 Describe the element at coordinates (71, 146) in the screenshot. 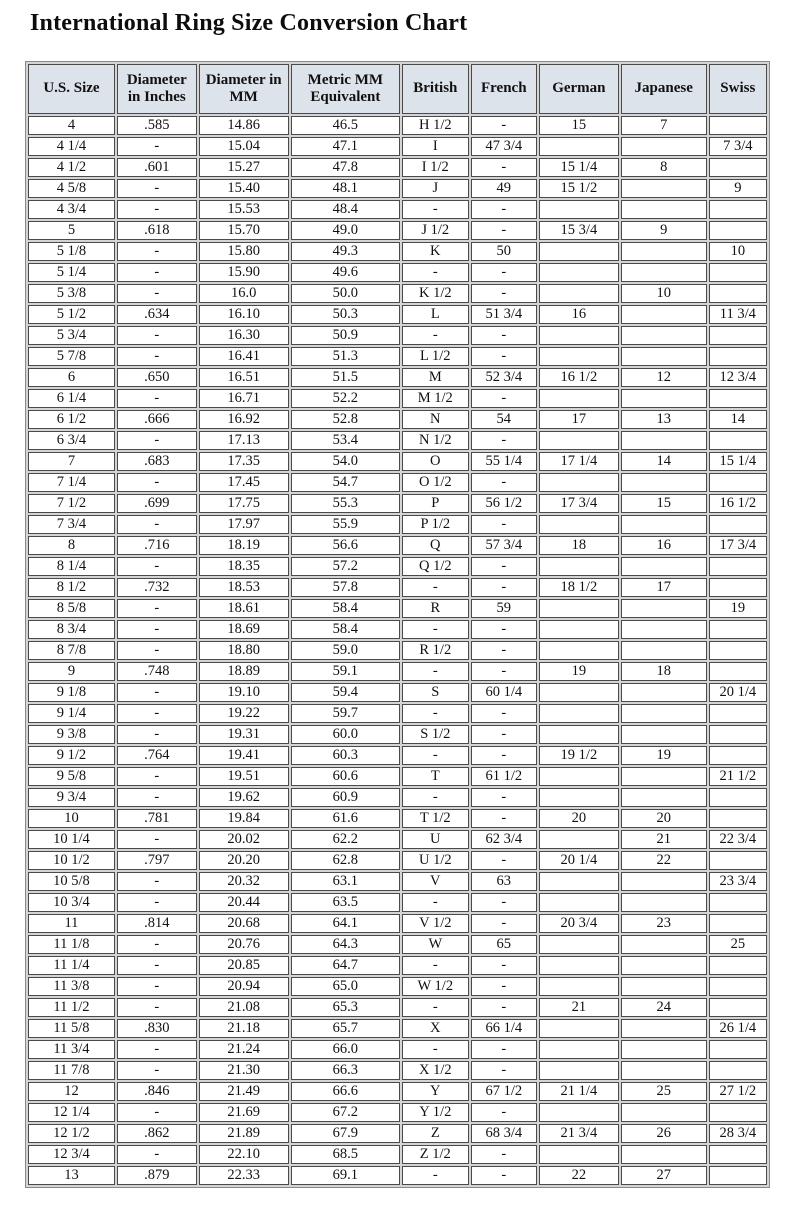

I see `table-cell: 4 1/4` at that location.